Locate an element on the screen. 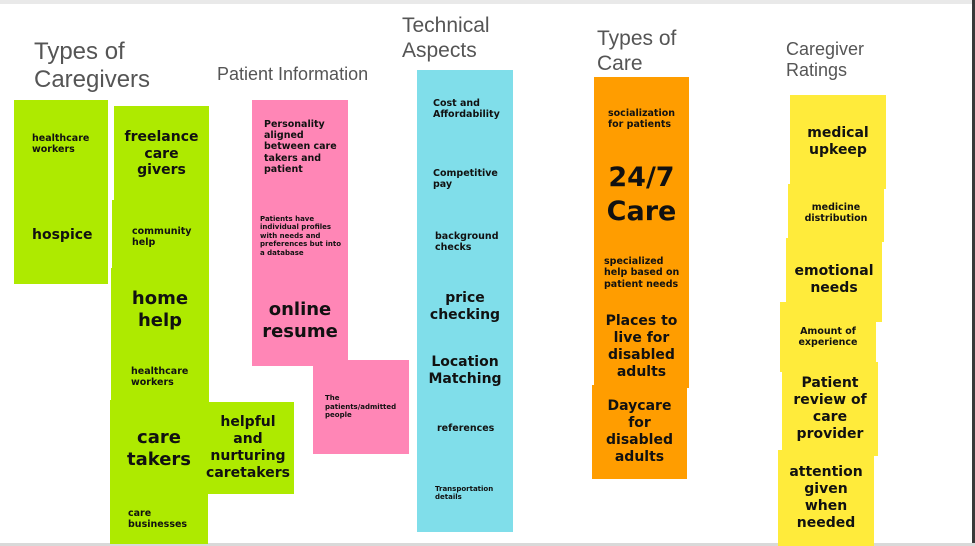 Image resolution: width=975 pixels, height=546 pixels. heading-caregiver-ratings: Caregiver Ratings is located at coordinates (825, 60).